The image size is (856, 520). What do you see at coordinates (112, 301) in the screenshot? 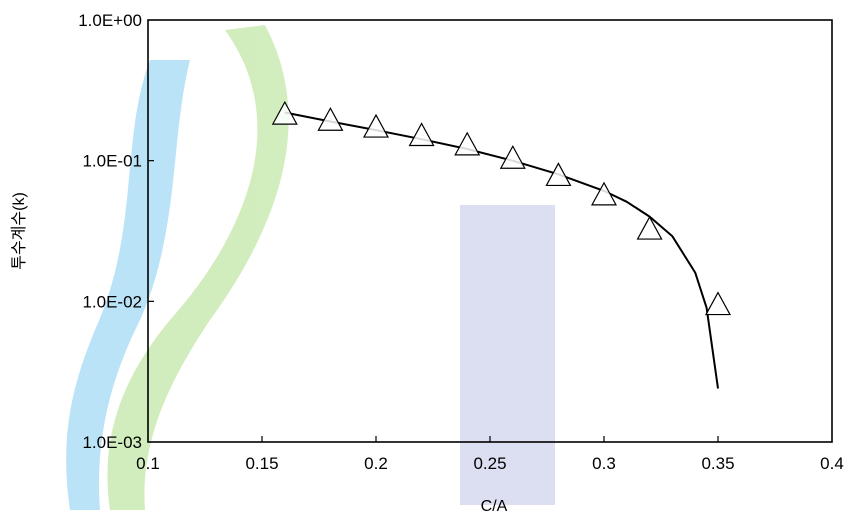
I see `y-tick-label: 1.0E-02` at bounding box center [112, 301].